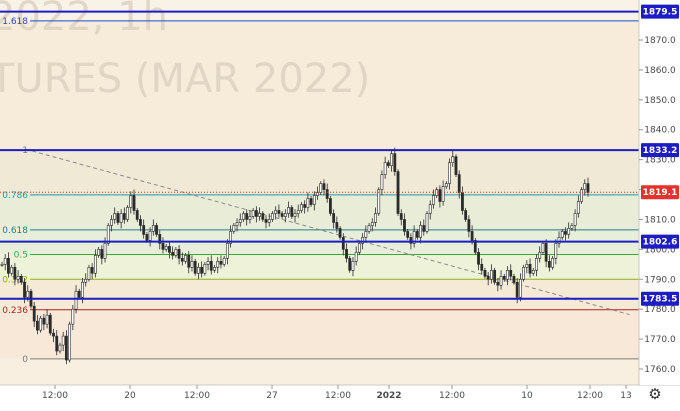  What do you see at coordinates (655, 394) in the screenshot?
I see `gear-icon: ⚙` at bounding box center [655, 394].